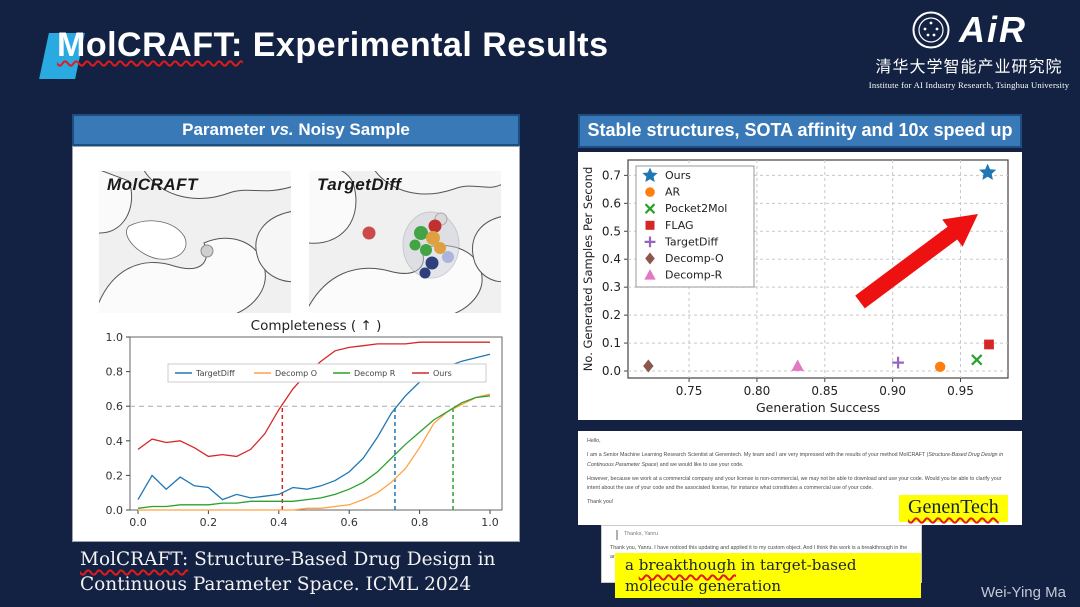 The height and width of the screenshot is (607, 1080). Describe the element at coordinates (892, 391) in the screenshot. I see `svg-text: 0.90` at that location.